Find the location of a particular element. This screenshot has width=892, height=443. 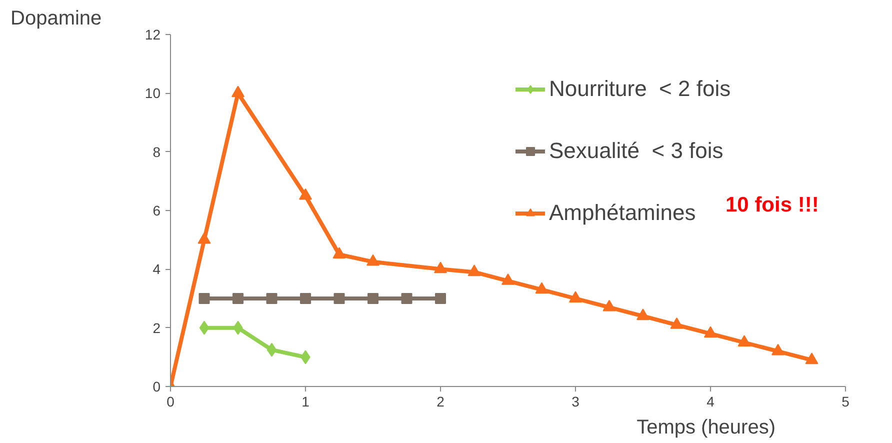

x-tick-label: 3 is located at coordinates (576, 402).